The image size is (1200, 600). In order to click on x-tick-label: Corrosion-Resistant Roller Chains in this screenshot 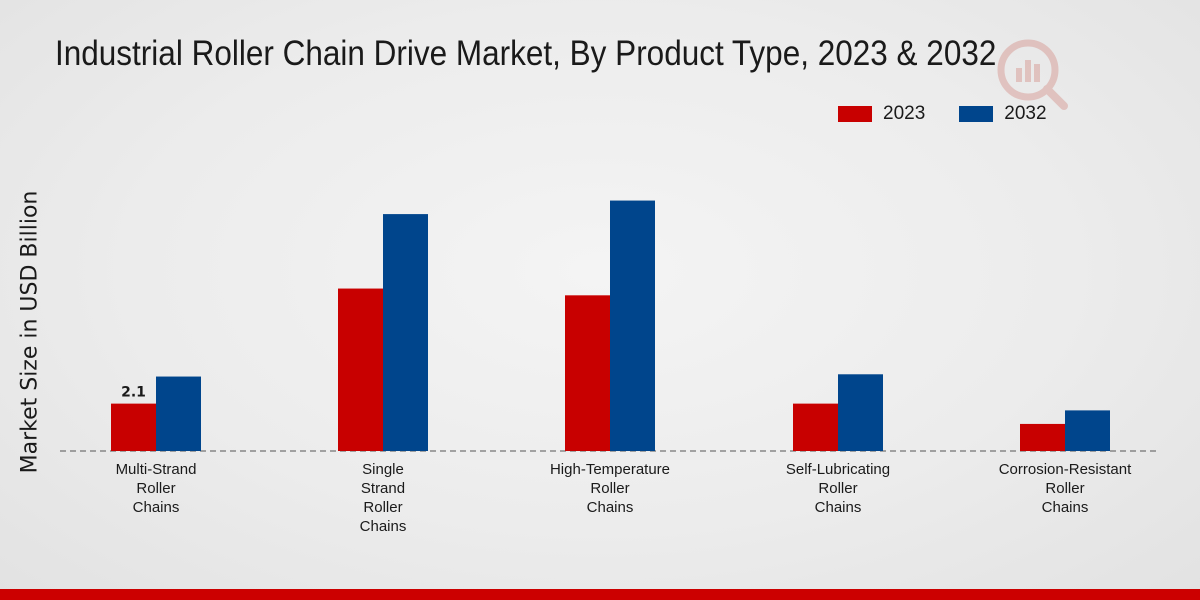, I will do `click(1065, 488)`.